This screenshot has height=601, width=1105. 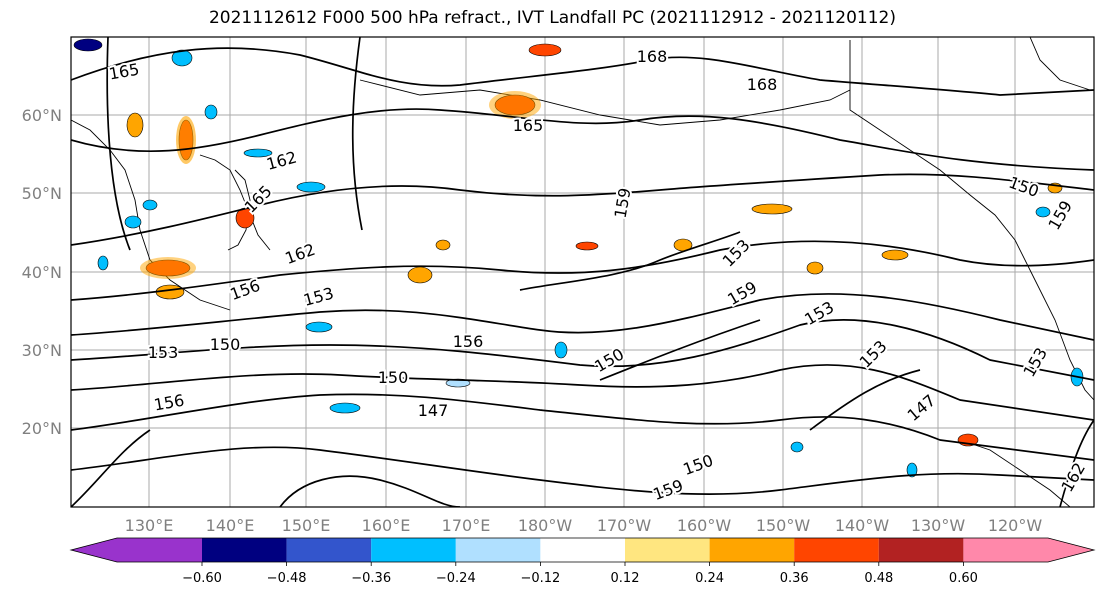 I want to click on longitude-label: 140°W, so click(x=862, y=525).